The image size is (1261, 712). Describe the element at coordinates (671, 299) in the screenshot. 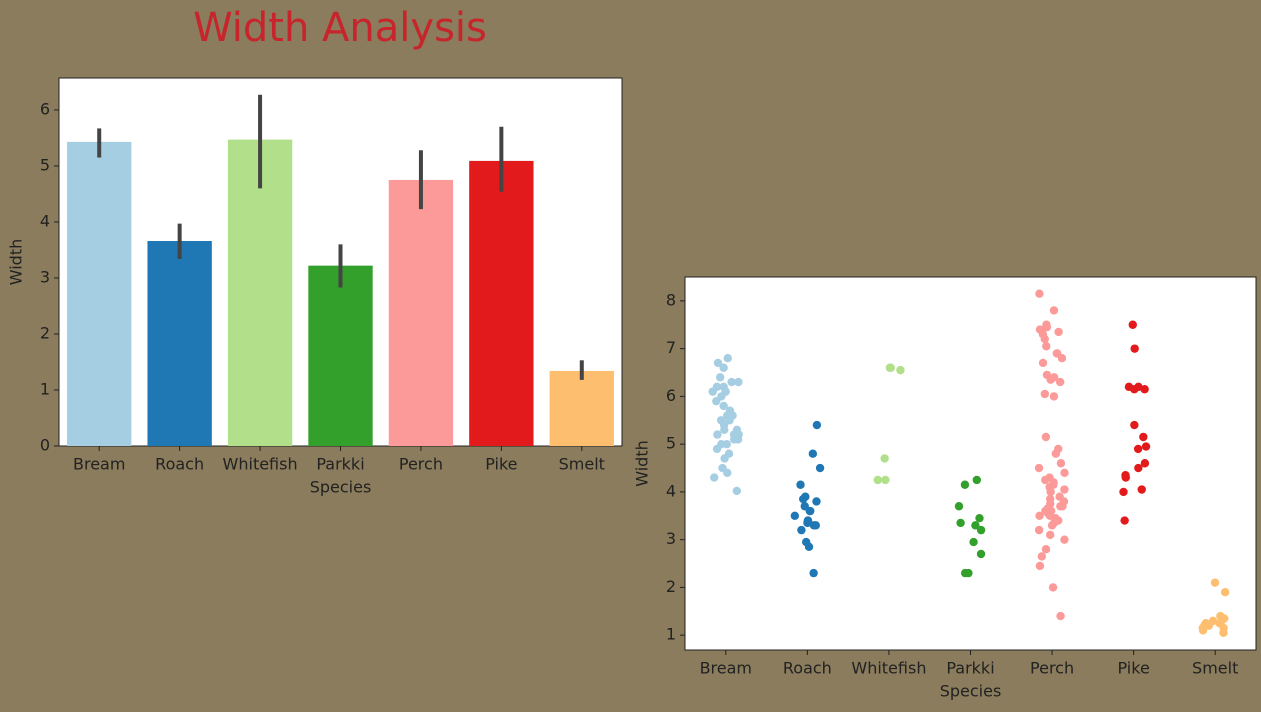

I see `y-tick-label: 8` at that location.